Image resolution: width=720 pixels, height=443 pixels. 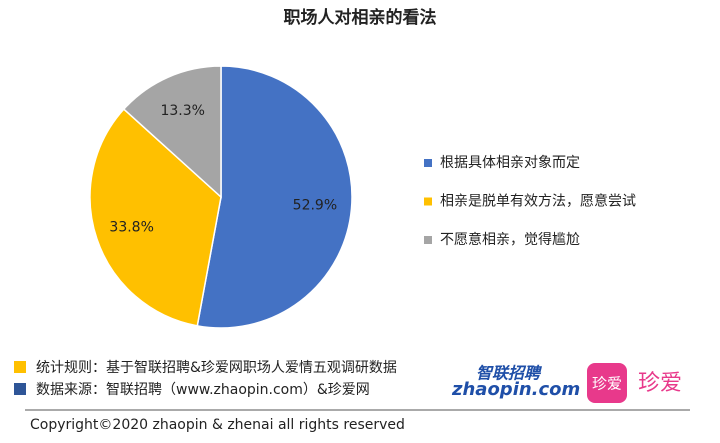 I want to click on chart-title: 职场人对相亲的看法, so click(x=360, y=17).